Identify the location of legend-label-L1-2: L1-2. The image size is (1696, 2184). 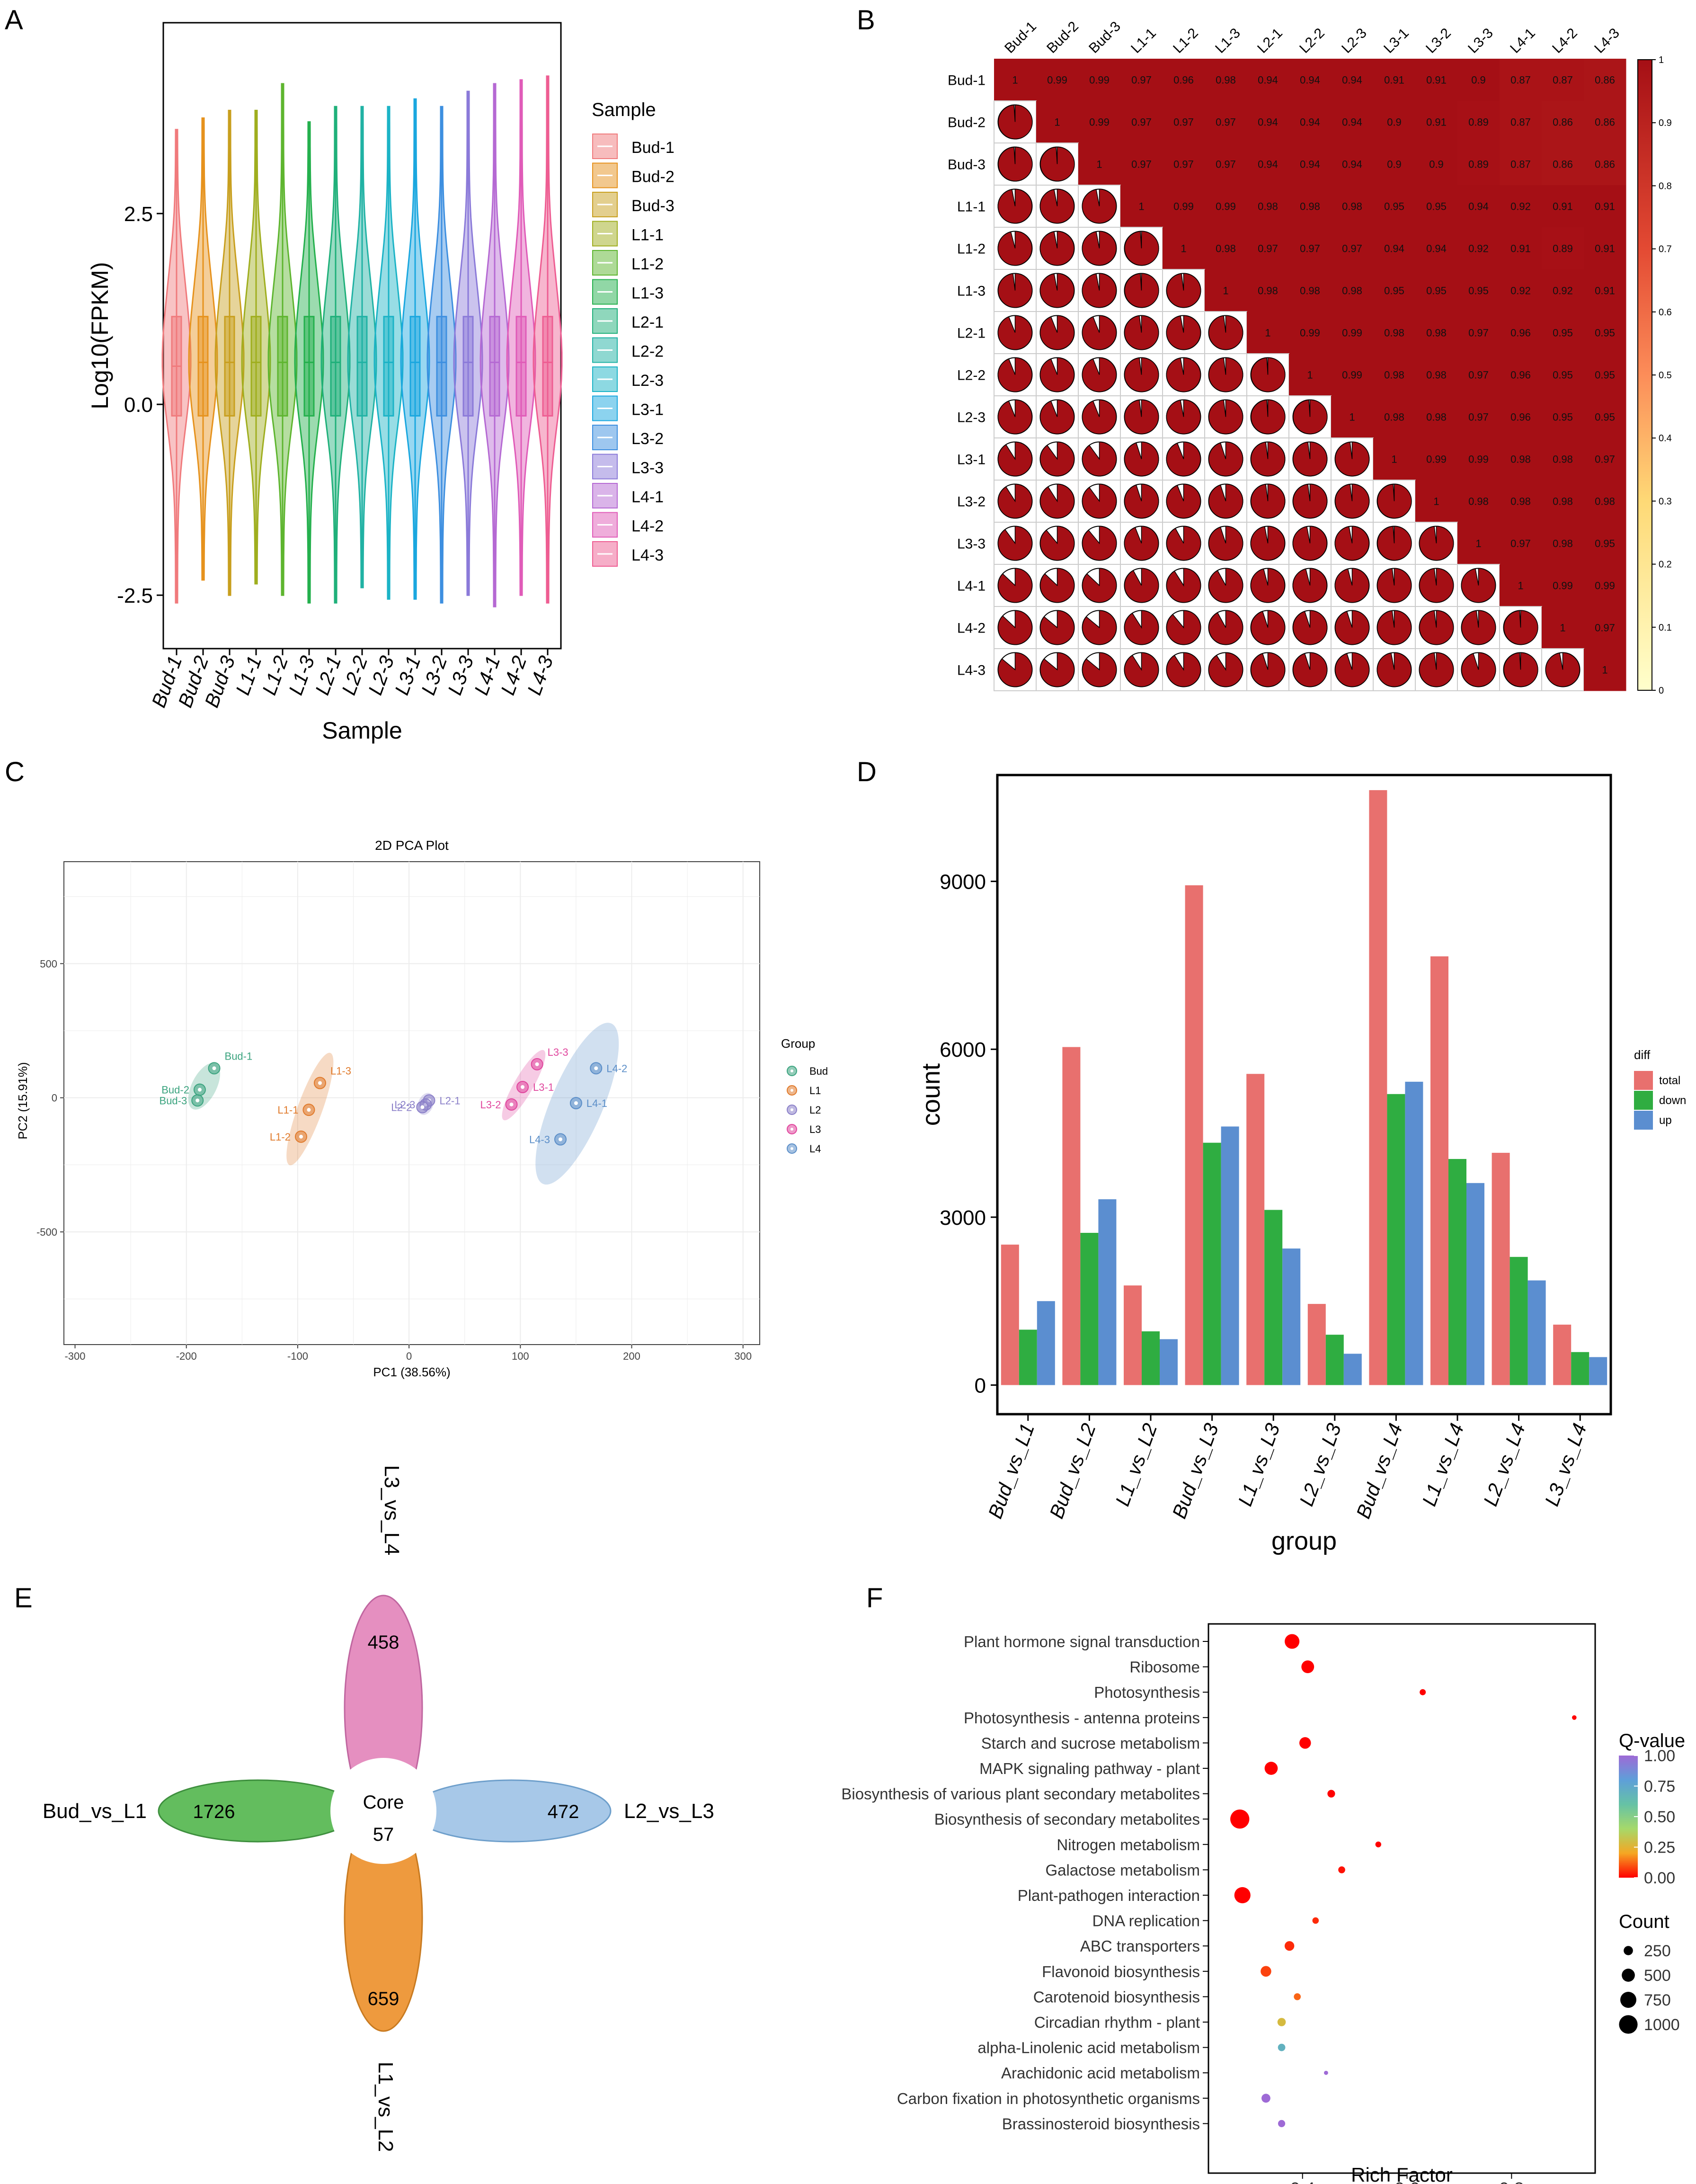
(648, 264).